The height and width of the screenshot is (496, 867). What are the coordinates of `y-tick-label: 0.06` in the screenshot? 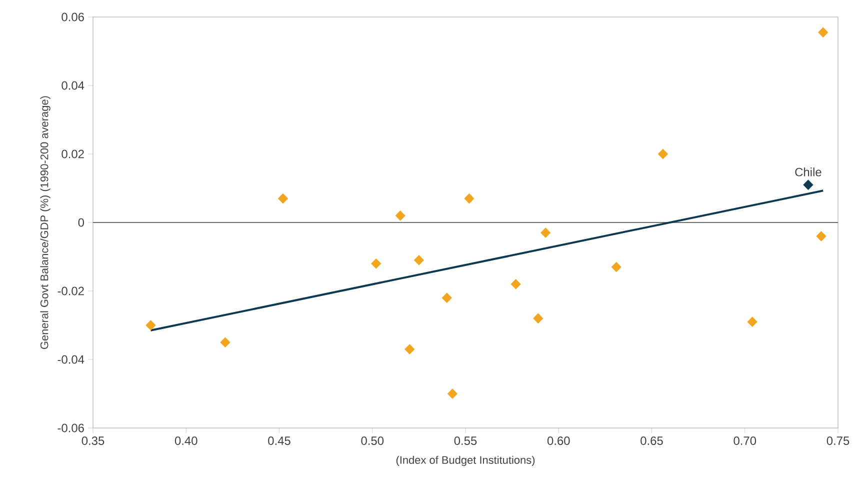 It's located at (73, 17).